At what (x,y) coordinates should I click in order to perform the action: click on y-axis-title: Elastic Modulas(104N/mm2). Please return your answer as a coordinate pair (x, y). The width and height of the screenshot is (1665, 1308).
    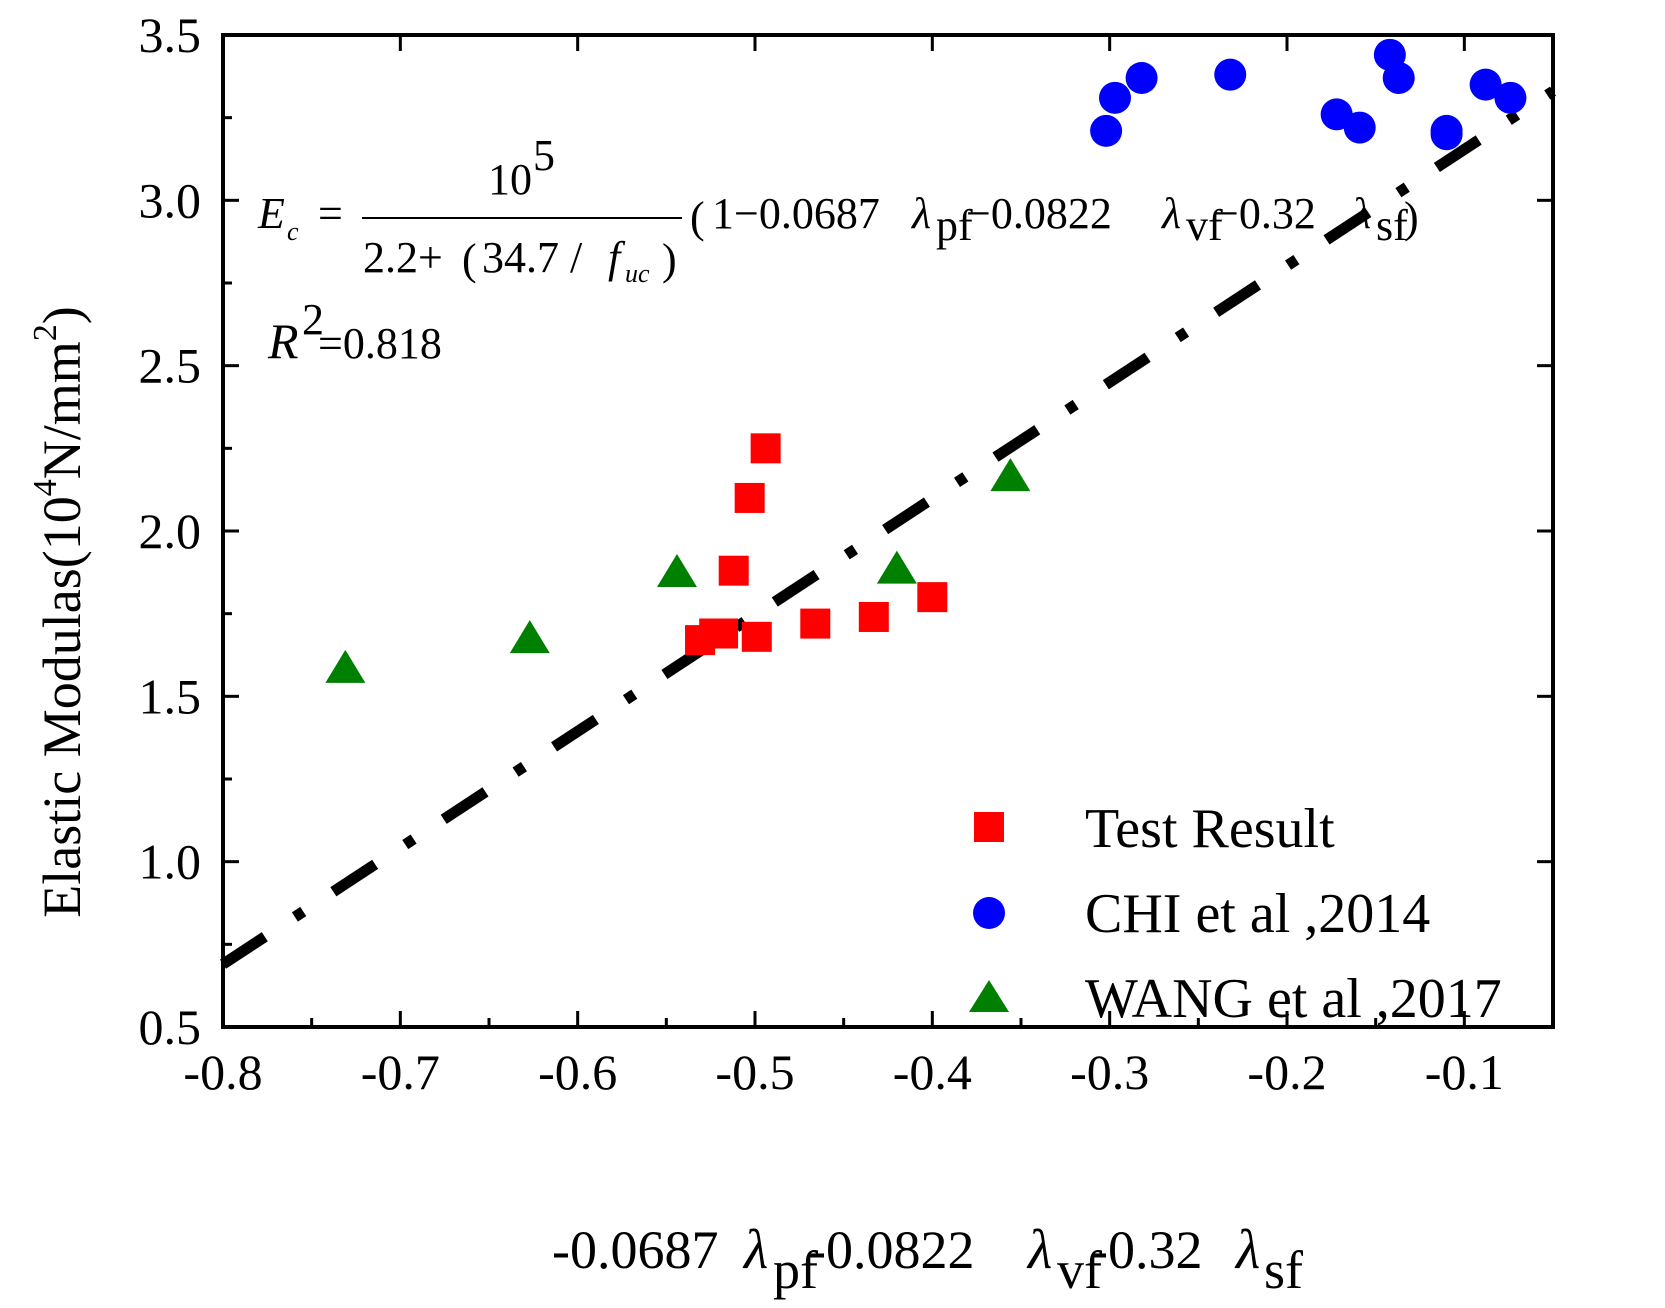
    Looking at the image, I should click on (59, 611).